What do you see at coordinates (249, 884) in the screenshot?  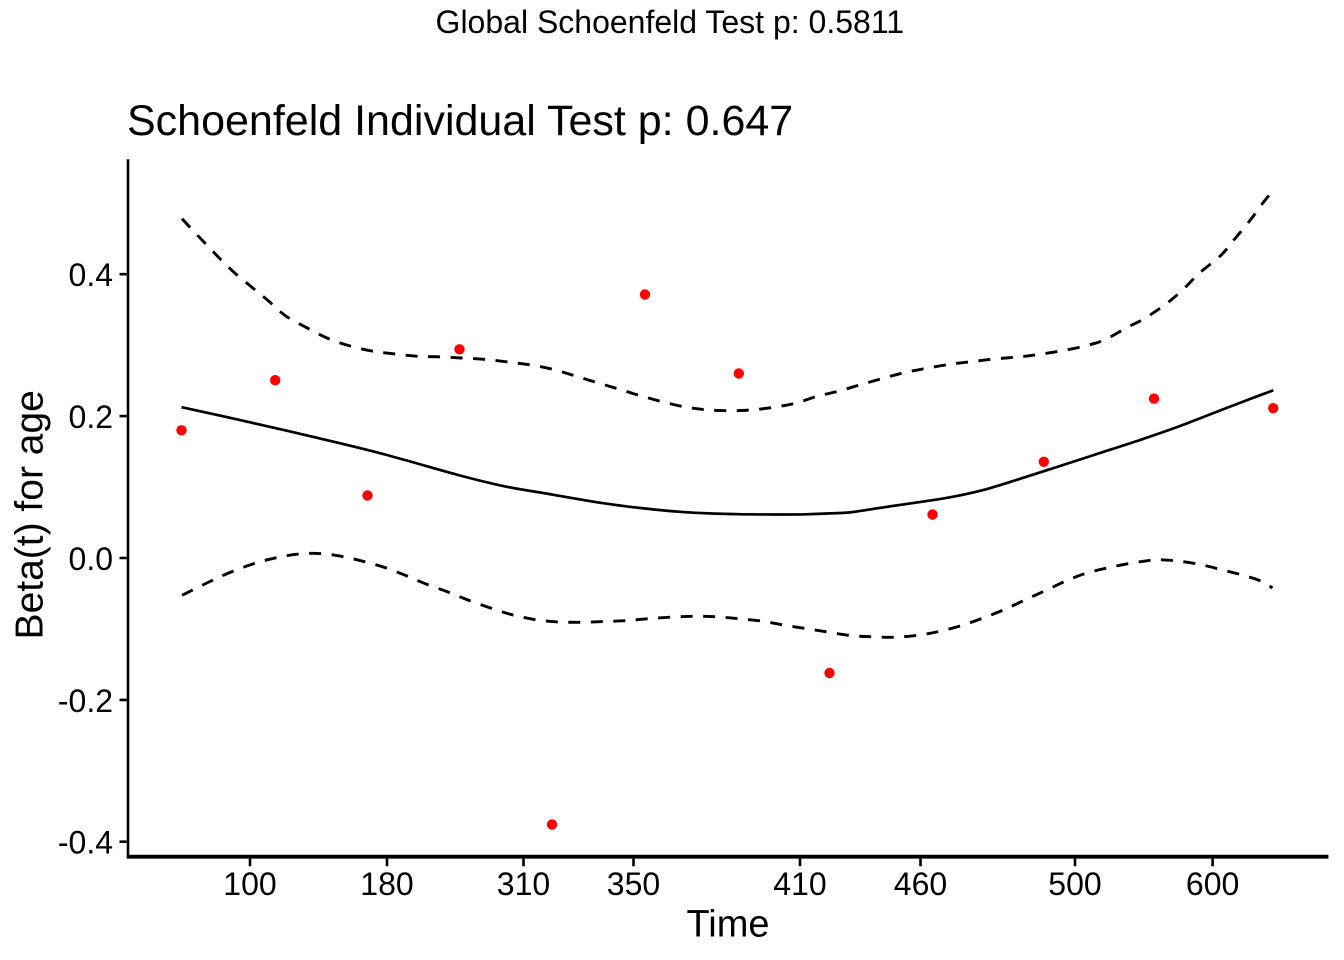 I see `svg-text: 100` at bounding box center [249, 884].